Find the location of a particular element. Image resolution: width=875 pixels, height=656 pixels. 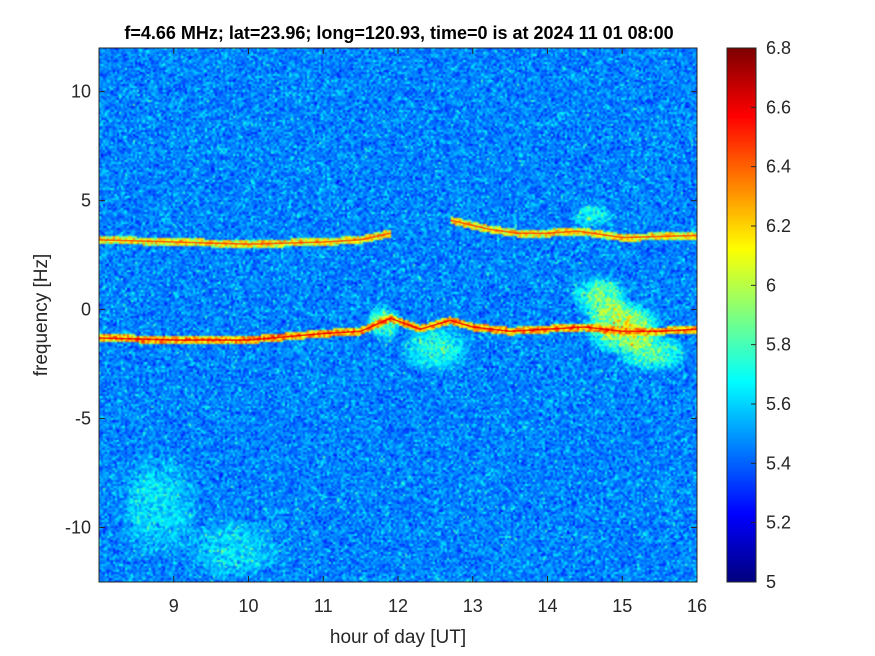

y-axis-label: frequency [Hz] is located at coordinates (41, 315).